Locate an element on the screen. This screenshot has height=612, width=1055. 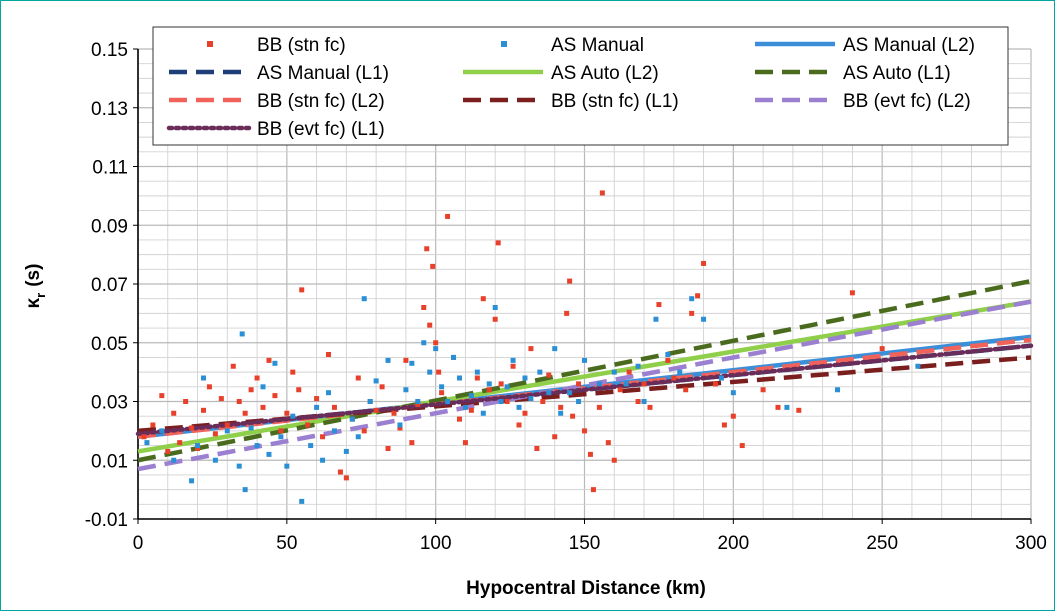
x-tick-label: 200 is located at coordinates (733, 543).